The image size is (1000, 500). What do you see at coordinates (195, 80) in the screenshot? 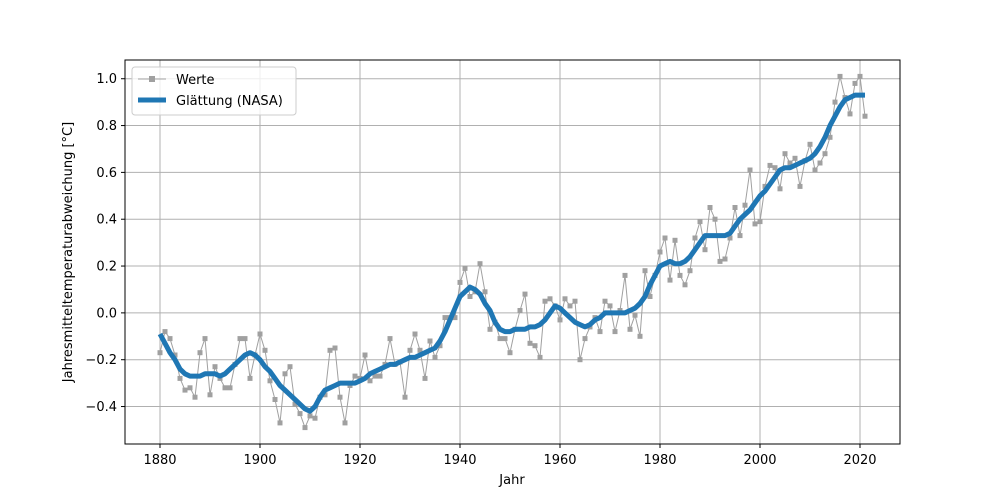
I see `legend-label-werte: Werte` at bounding box center [195, 80].